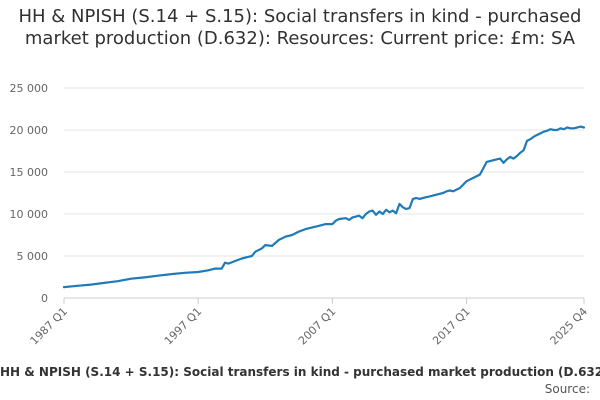  Describe the element at coordinates (33, 256) in the screenshot. I see `y-tick-label: 5 000` at that location.